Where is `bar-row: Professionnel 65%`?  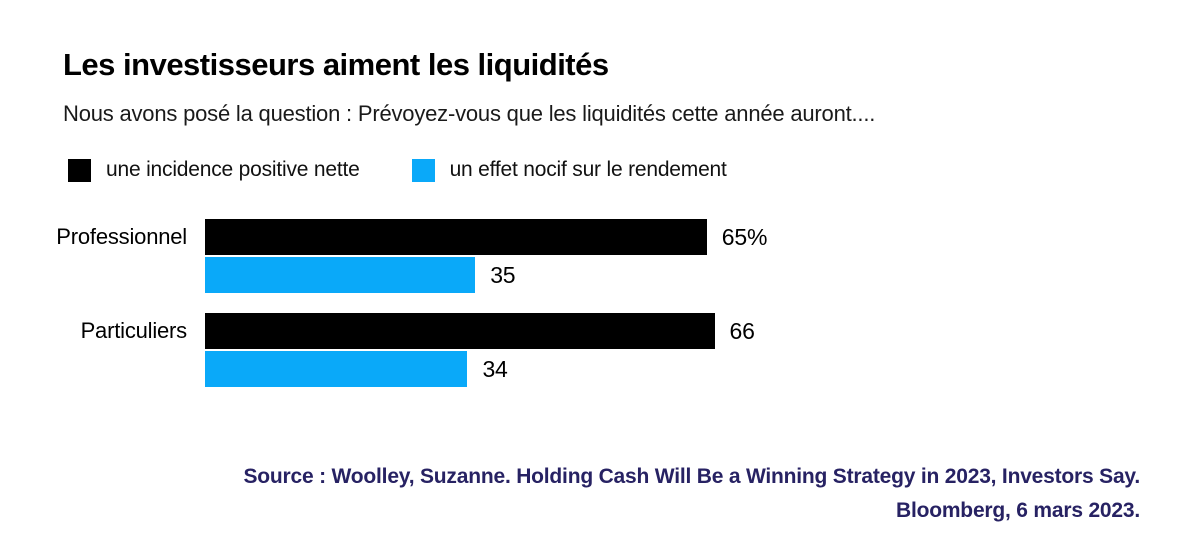 bar-row: Professionnel 65% is located at coordinates (600, 237).